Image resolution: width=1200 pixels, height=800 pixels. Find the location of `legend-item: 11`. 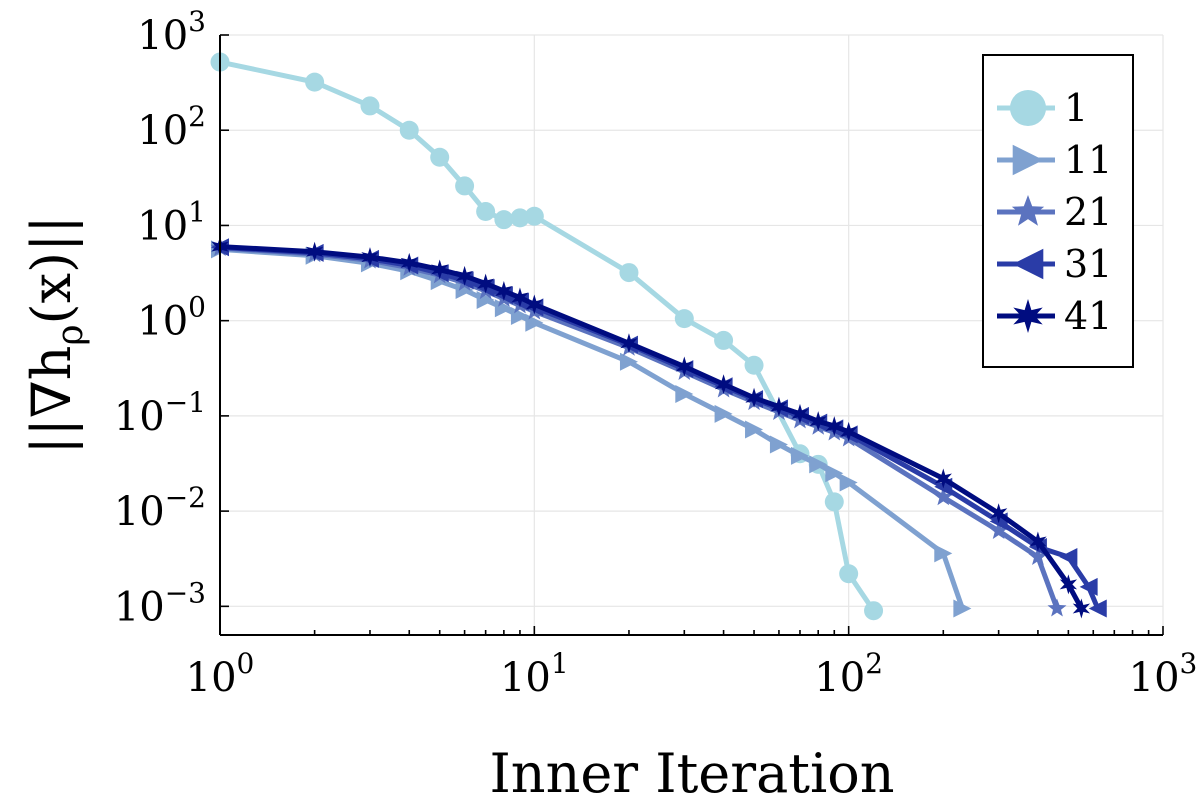

legend-item: 11 is located at coordinates (1054, 160).